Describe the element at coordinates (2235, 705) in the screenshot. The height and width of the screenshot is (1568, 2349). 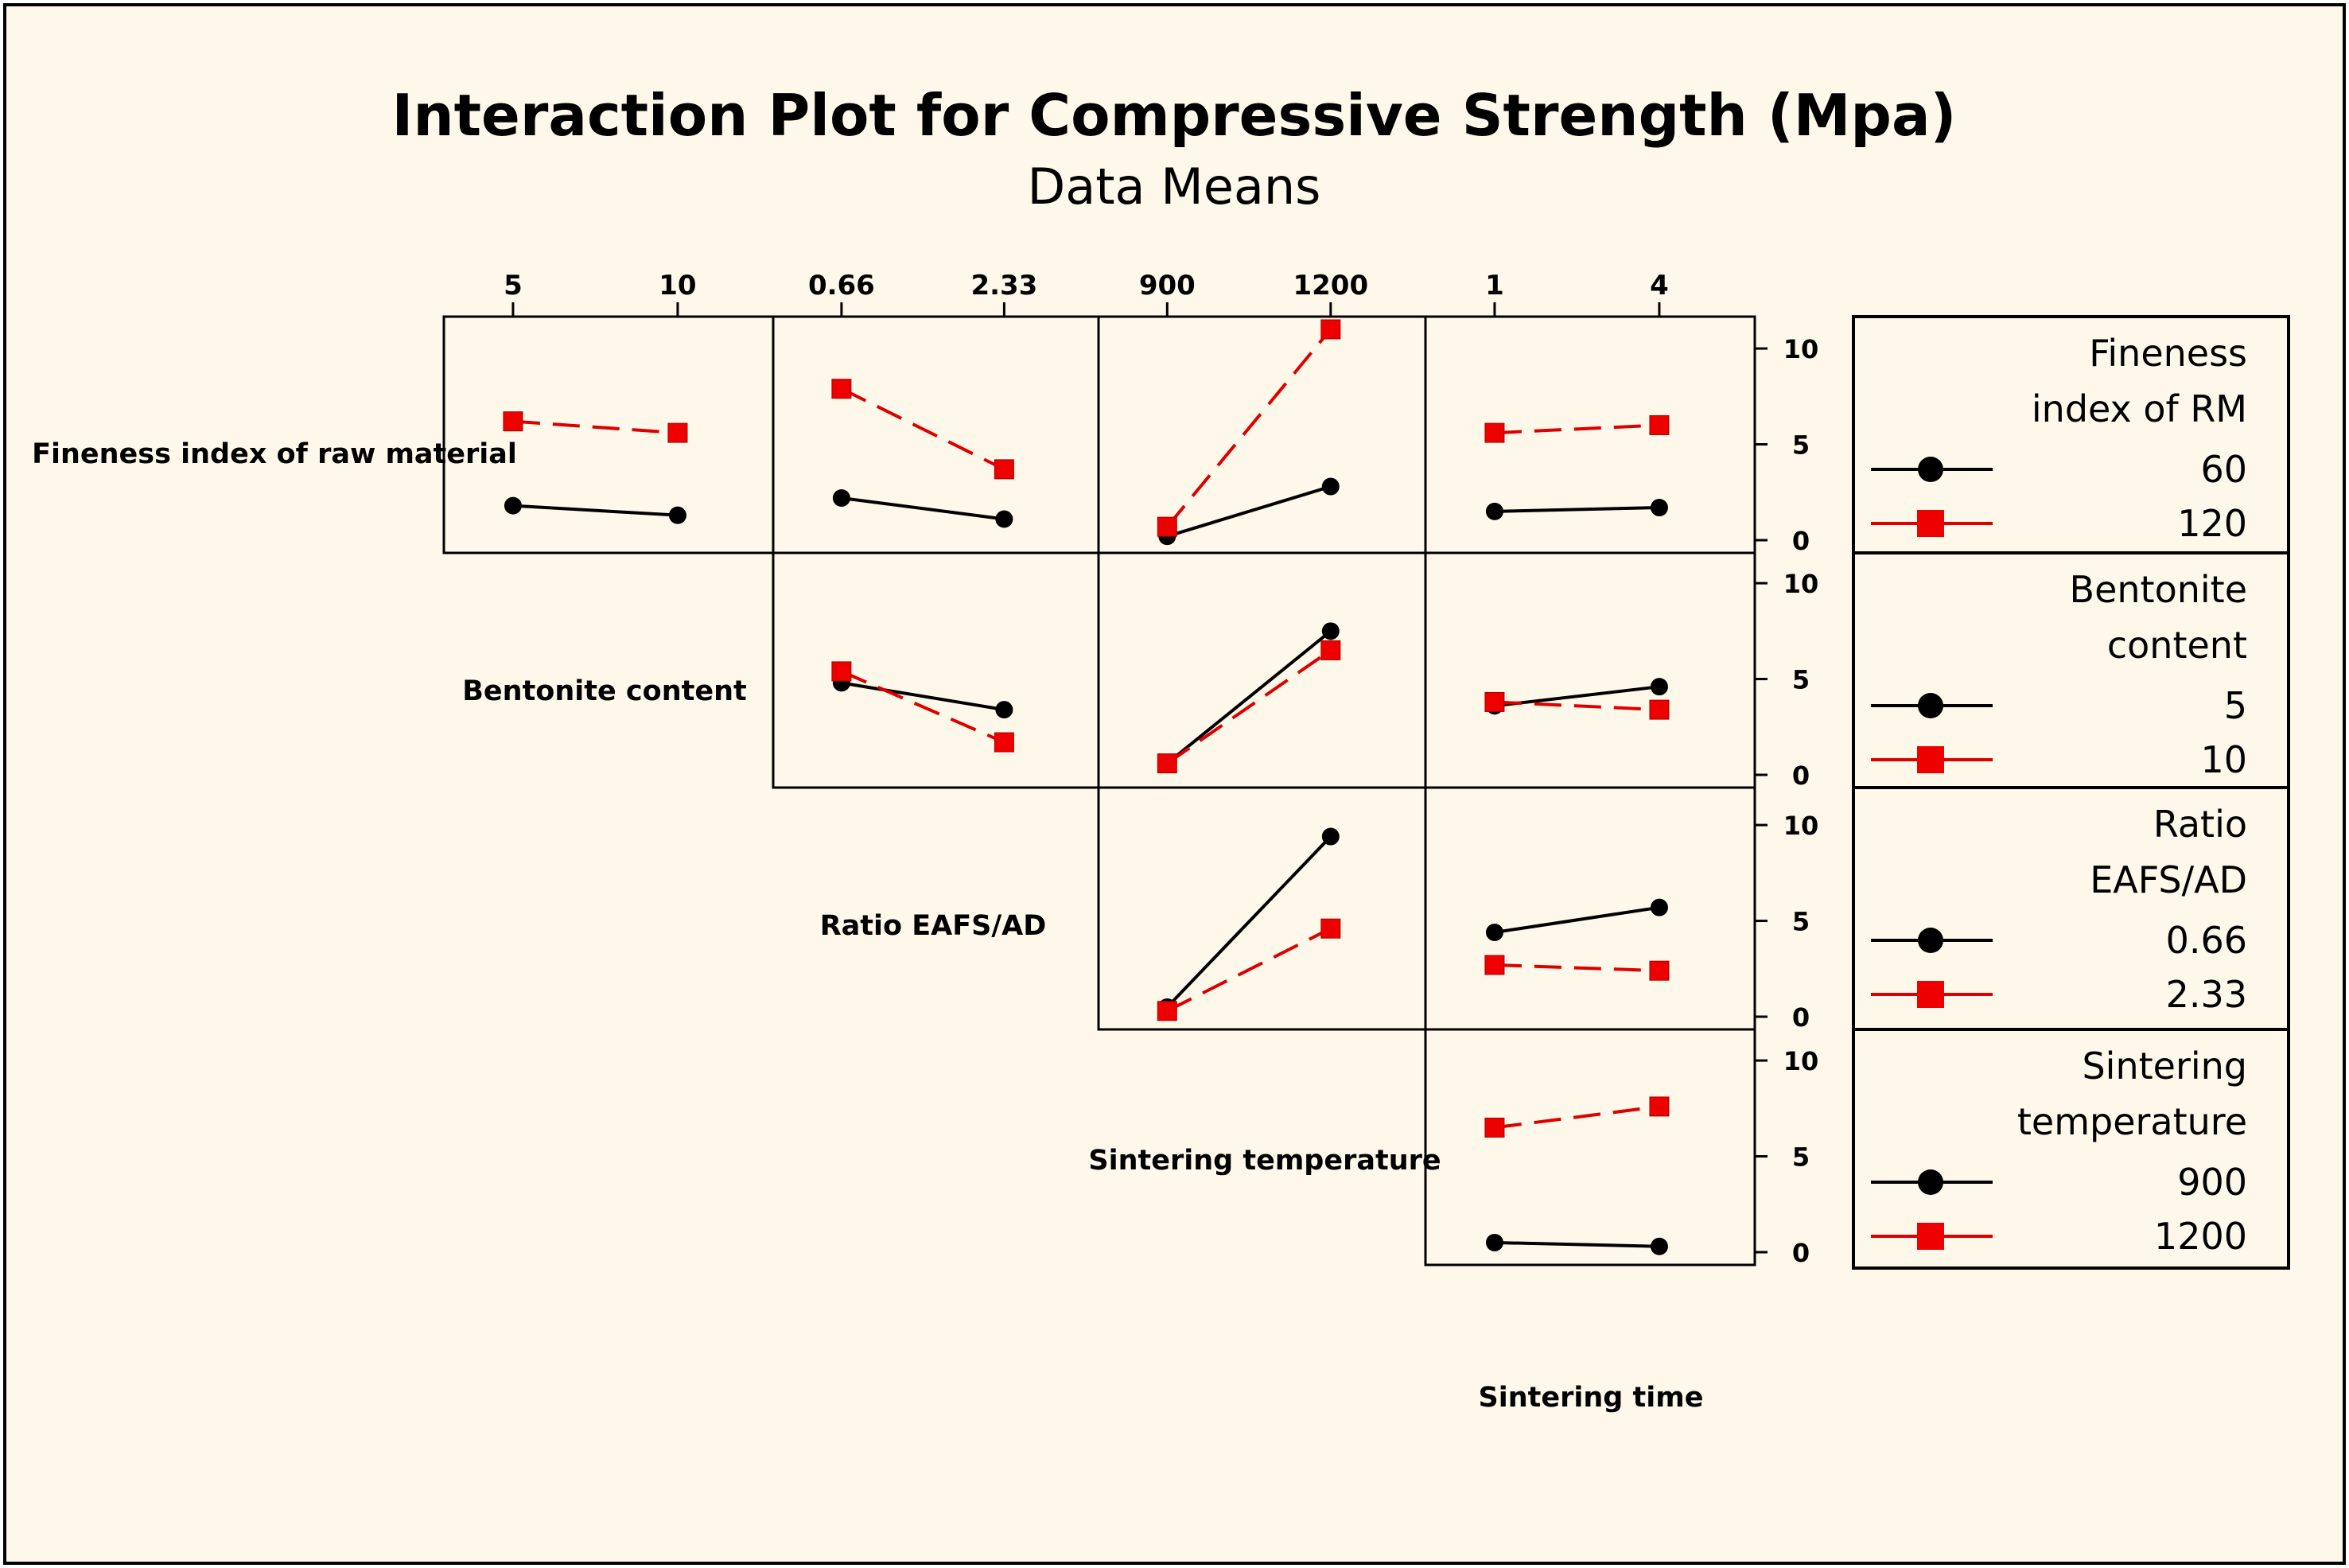
I see `legend-level: 5` at that location.